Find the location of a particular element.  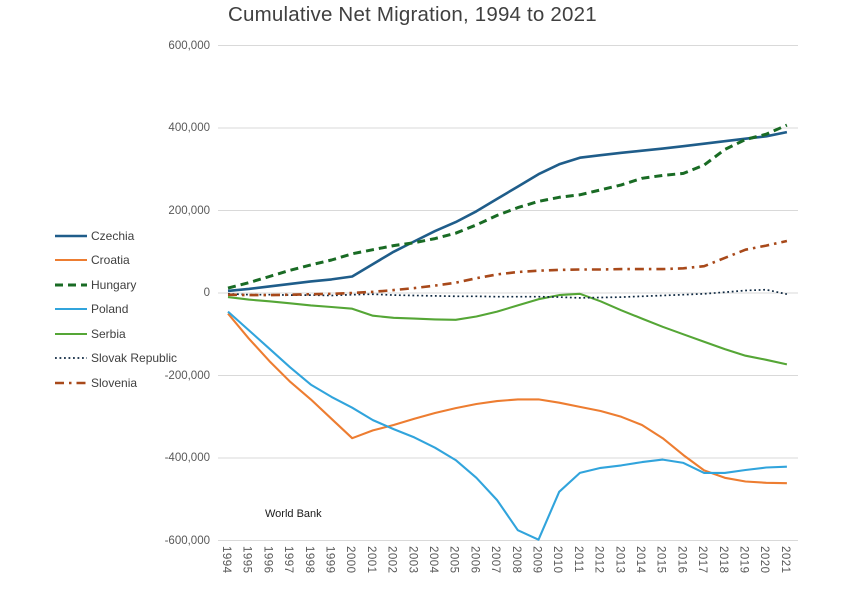

legend-item-slovenia: Slovenia is located at coordinates (116, 382).